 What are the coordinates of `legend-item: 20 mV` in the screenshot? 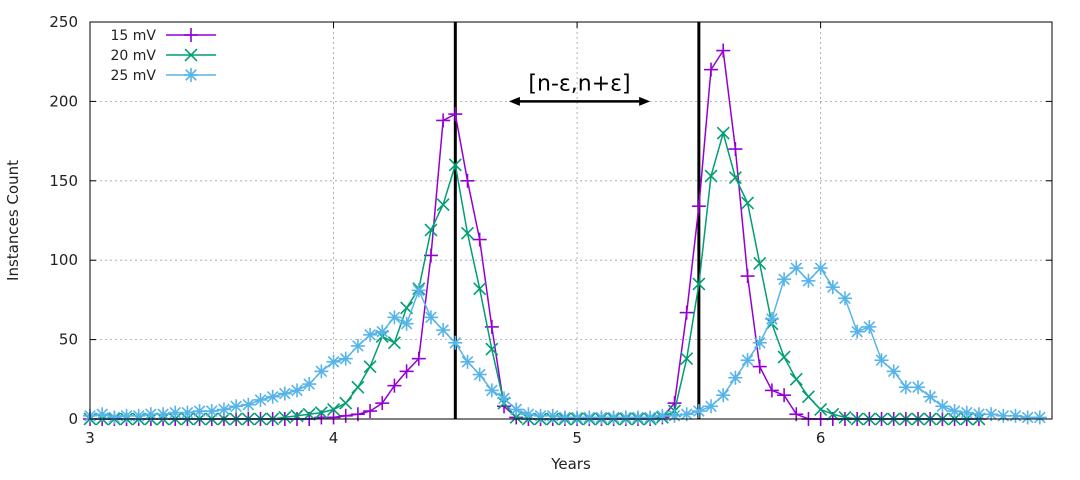 It's located at (163, 56).